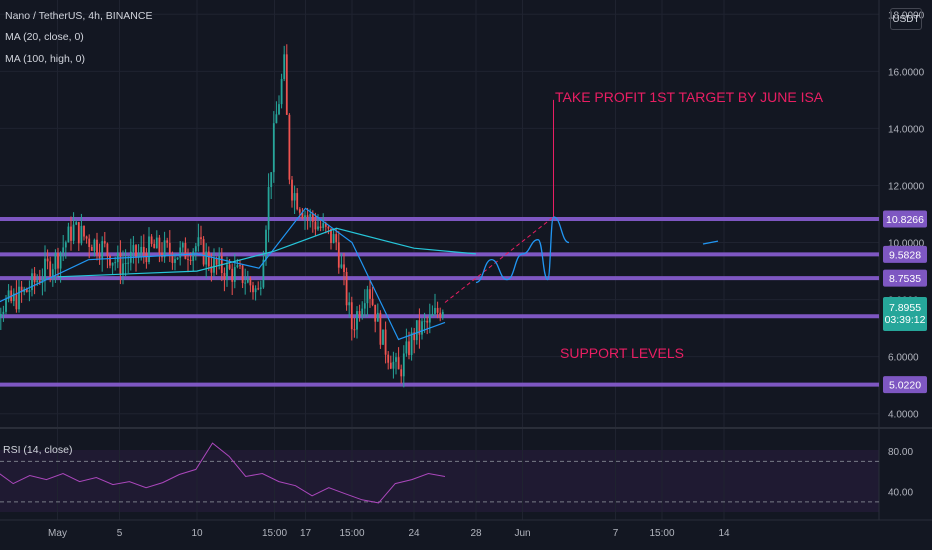 The width and height of the screenshot is (932, 550). What do you see at coordinates (906, 19) in the screenshot?
I see `currency-button: USDT` at bounding box center [906, 19].